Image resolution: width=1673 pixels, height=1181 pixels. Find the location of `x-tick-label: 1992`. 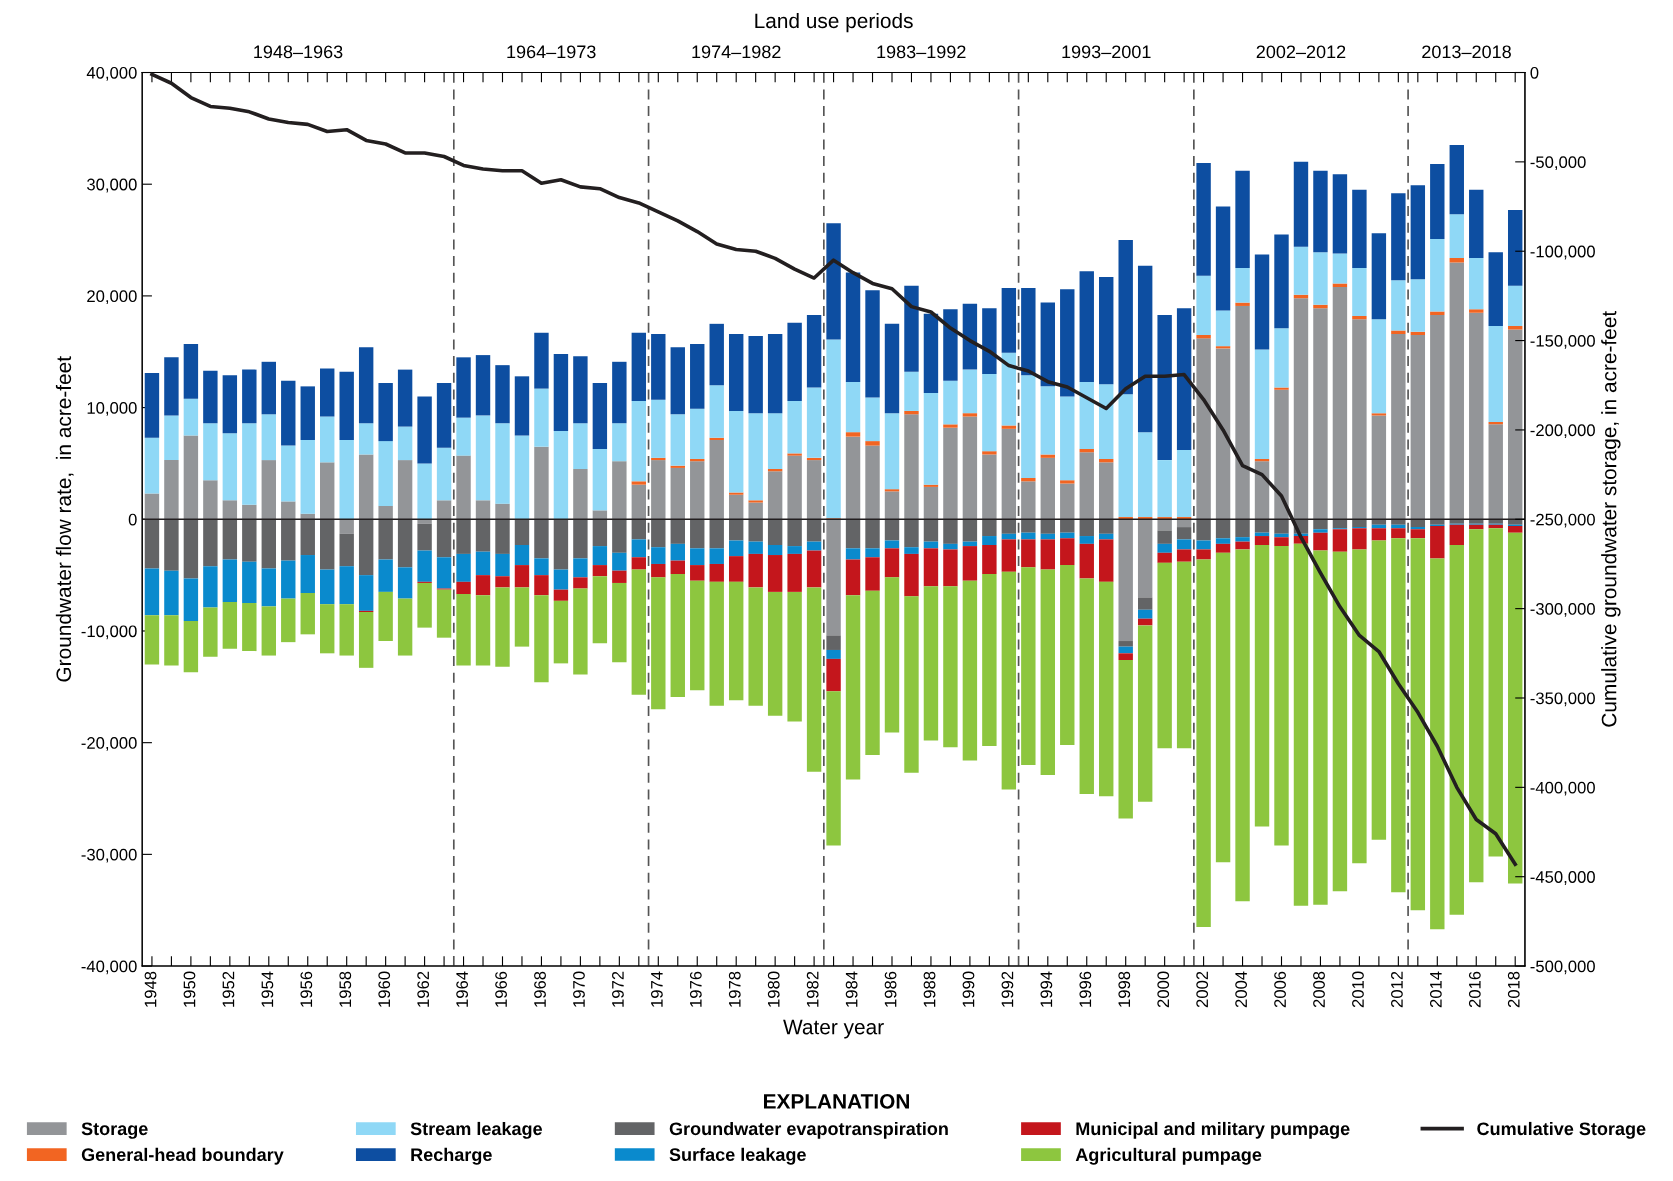

x-tick-label: 1992 is located at coordinates (1007, 989).